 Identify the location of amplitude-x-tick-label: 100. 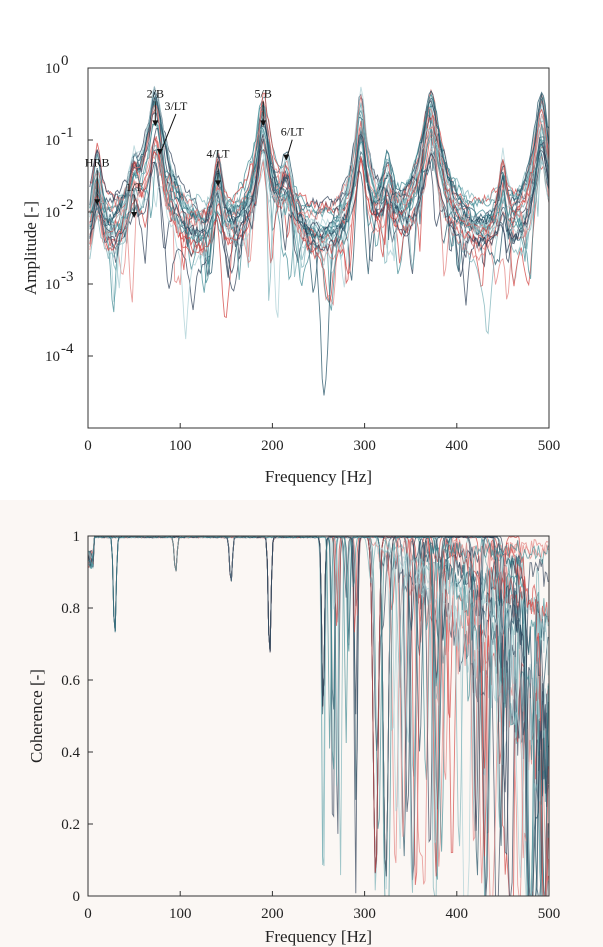
(180, 446).